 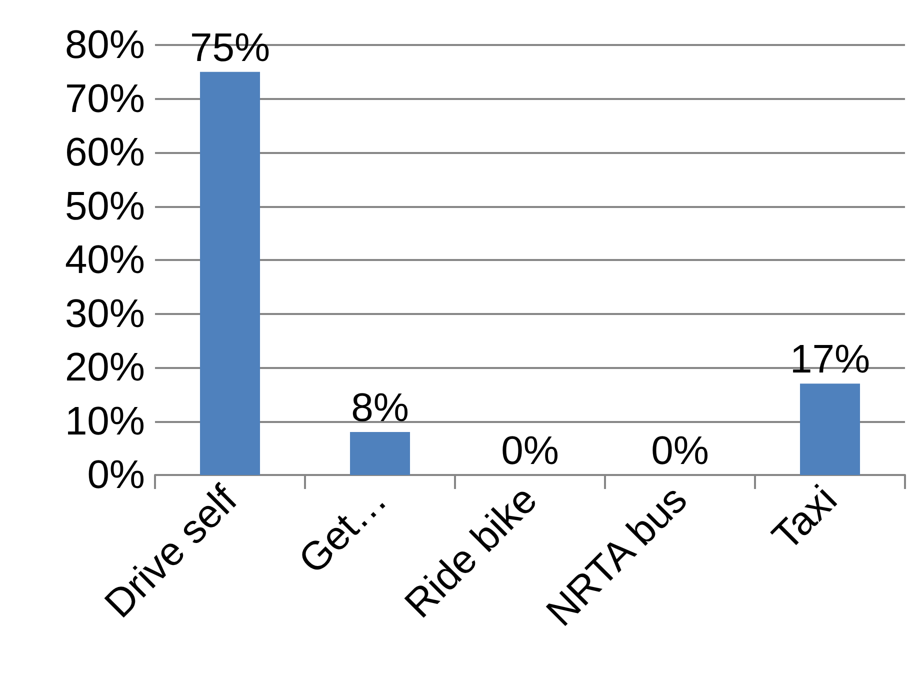 What do you see at coordinates (230, 48) in the screenshot?
I see `data-label: 75%` at bounding box center [230, 48].